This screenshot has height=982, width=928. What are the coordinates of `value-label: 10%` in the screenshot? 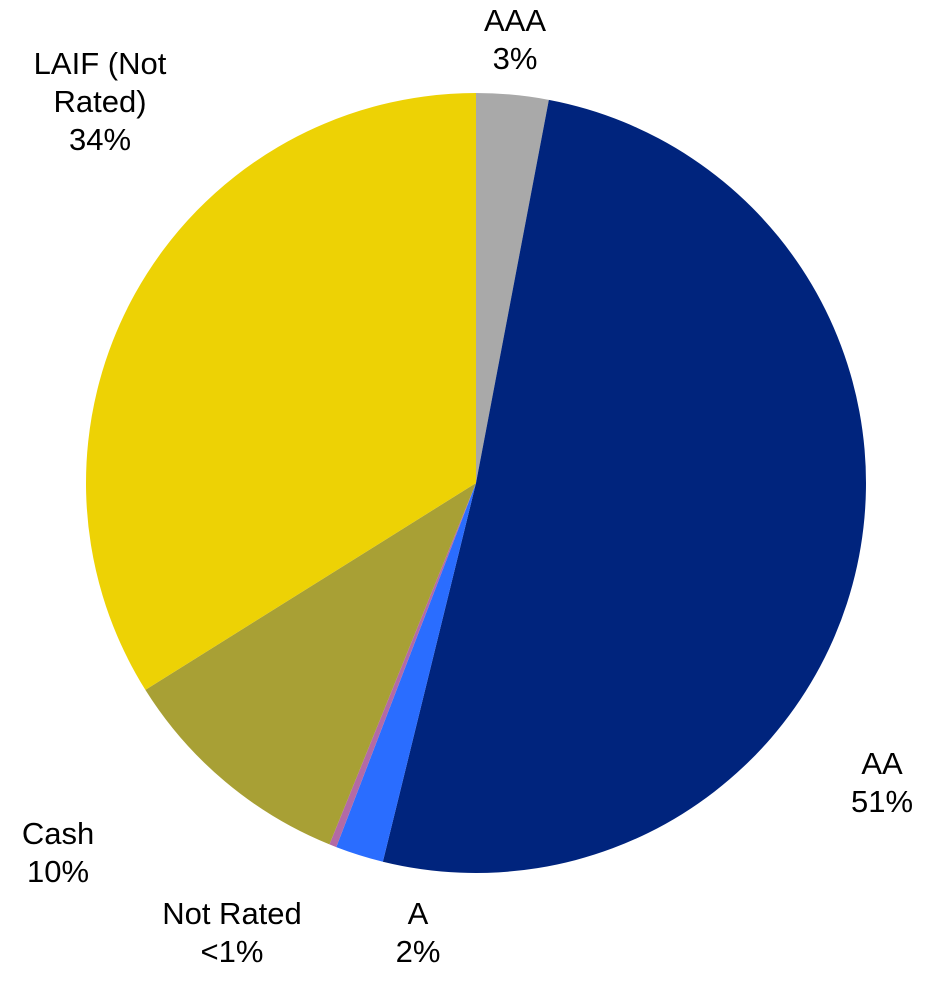 It's located at (58, 871).